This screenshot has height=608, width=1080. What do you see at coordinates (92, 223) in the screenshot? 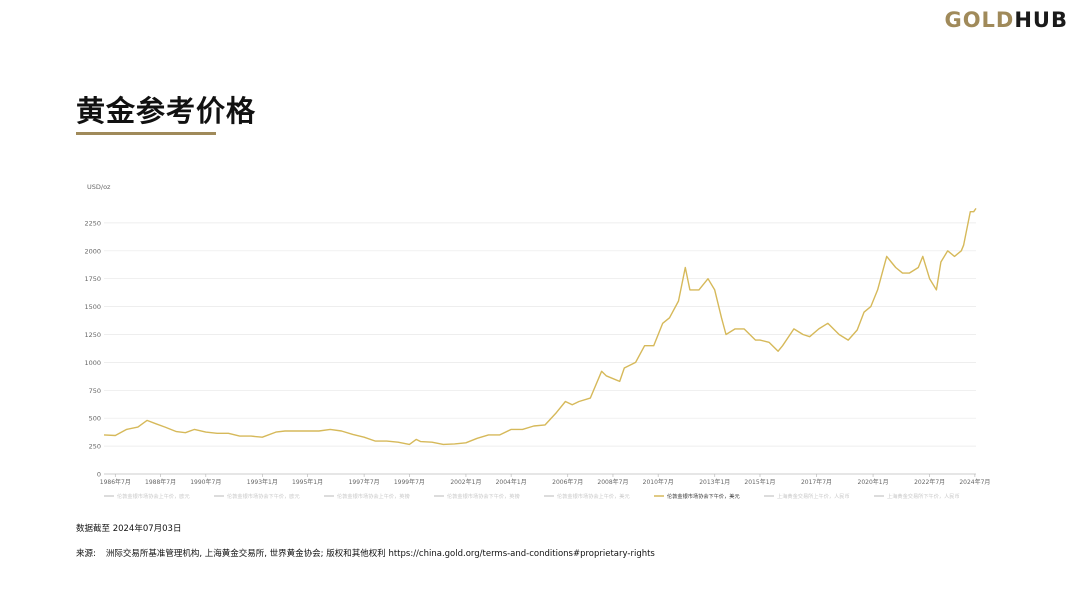
I see `y-tick-label: 2250` at bounding box center [92, 223].